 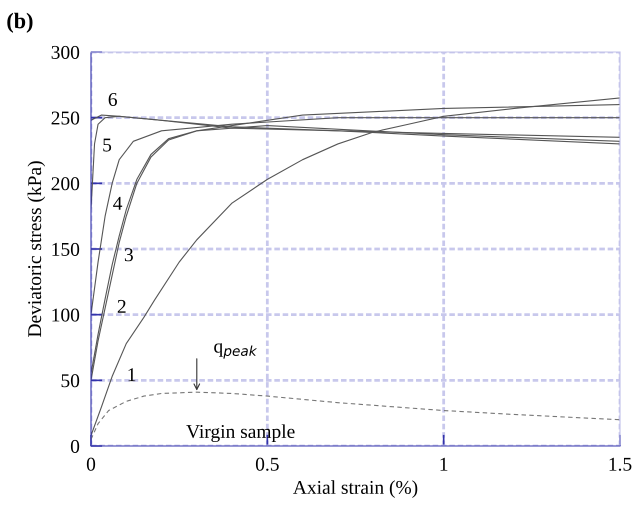 I want to click on series-label: 2, so click(x=122, y=306).